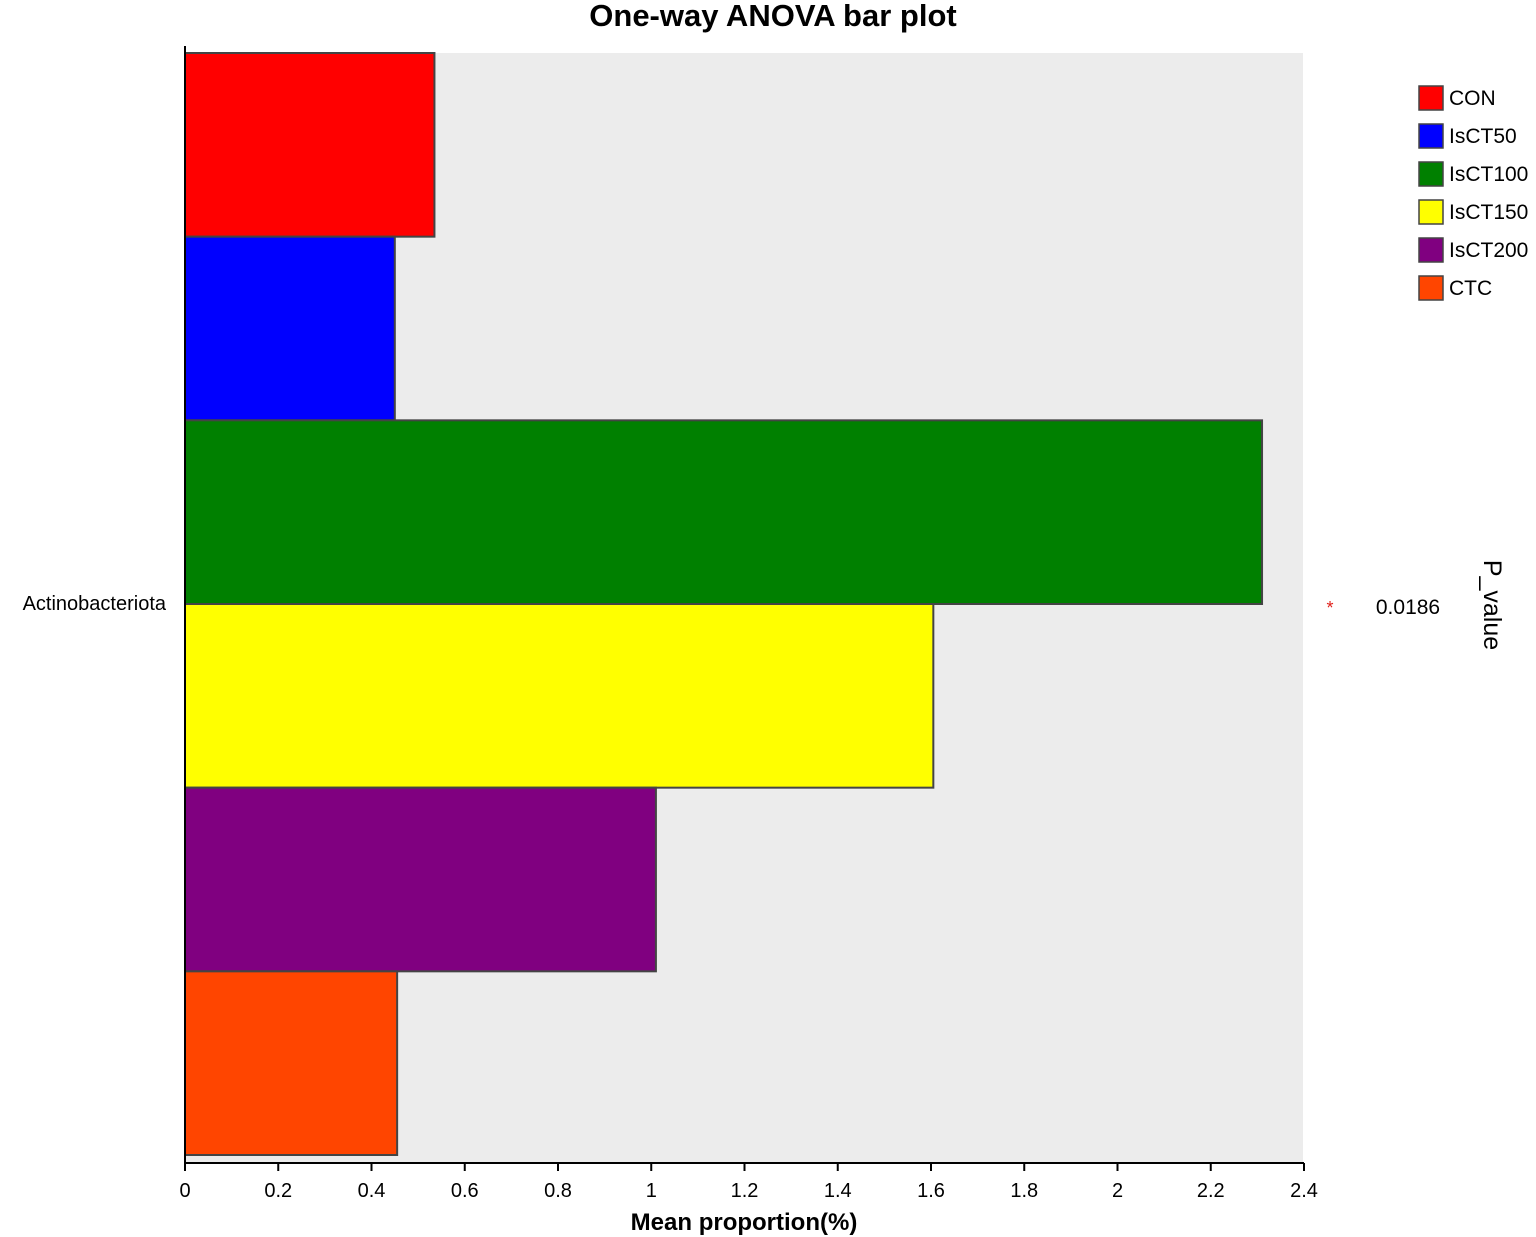 Image resolution: width=1536 pixels, height=1237 pixels. Describe the element at coordinates (1304, 1191) in the screenshot. I see `x-tick-label: 2.4` at that location.